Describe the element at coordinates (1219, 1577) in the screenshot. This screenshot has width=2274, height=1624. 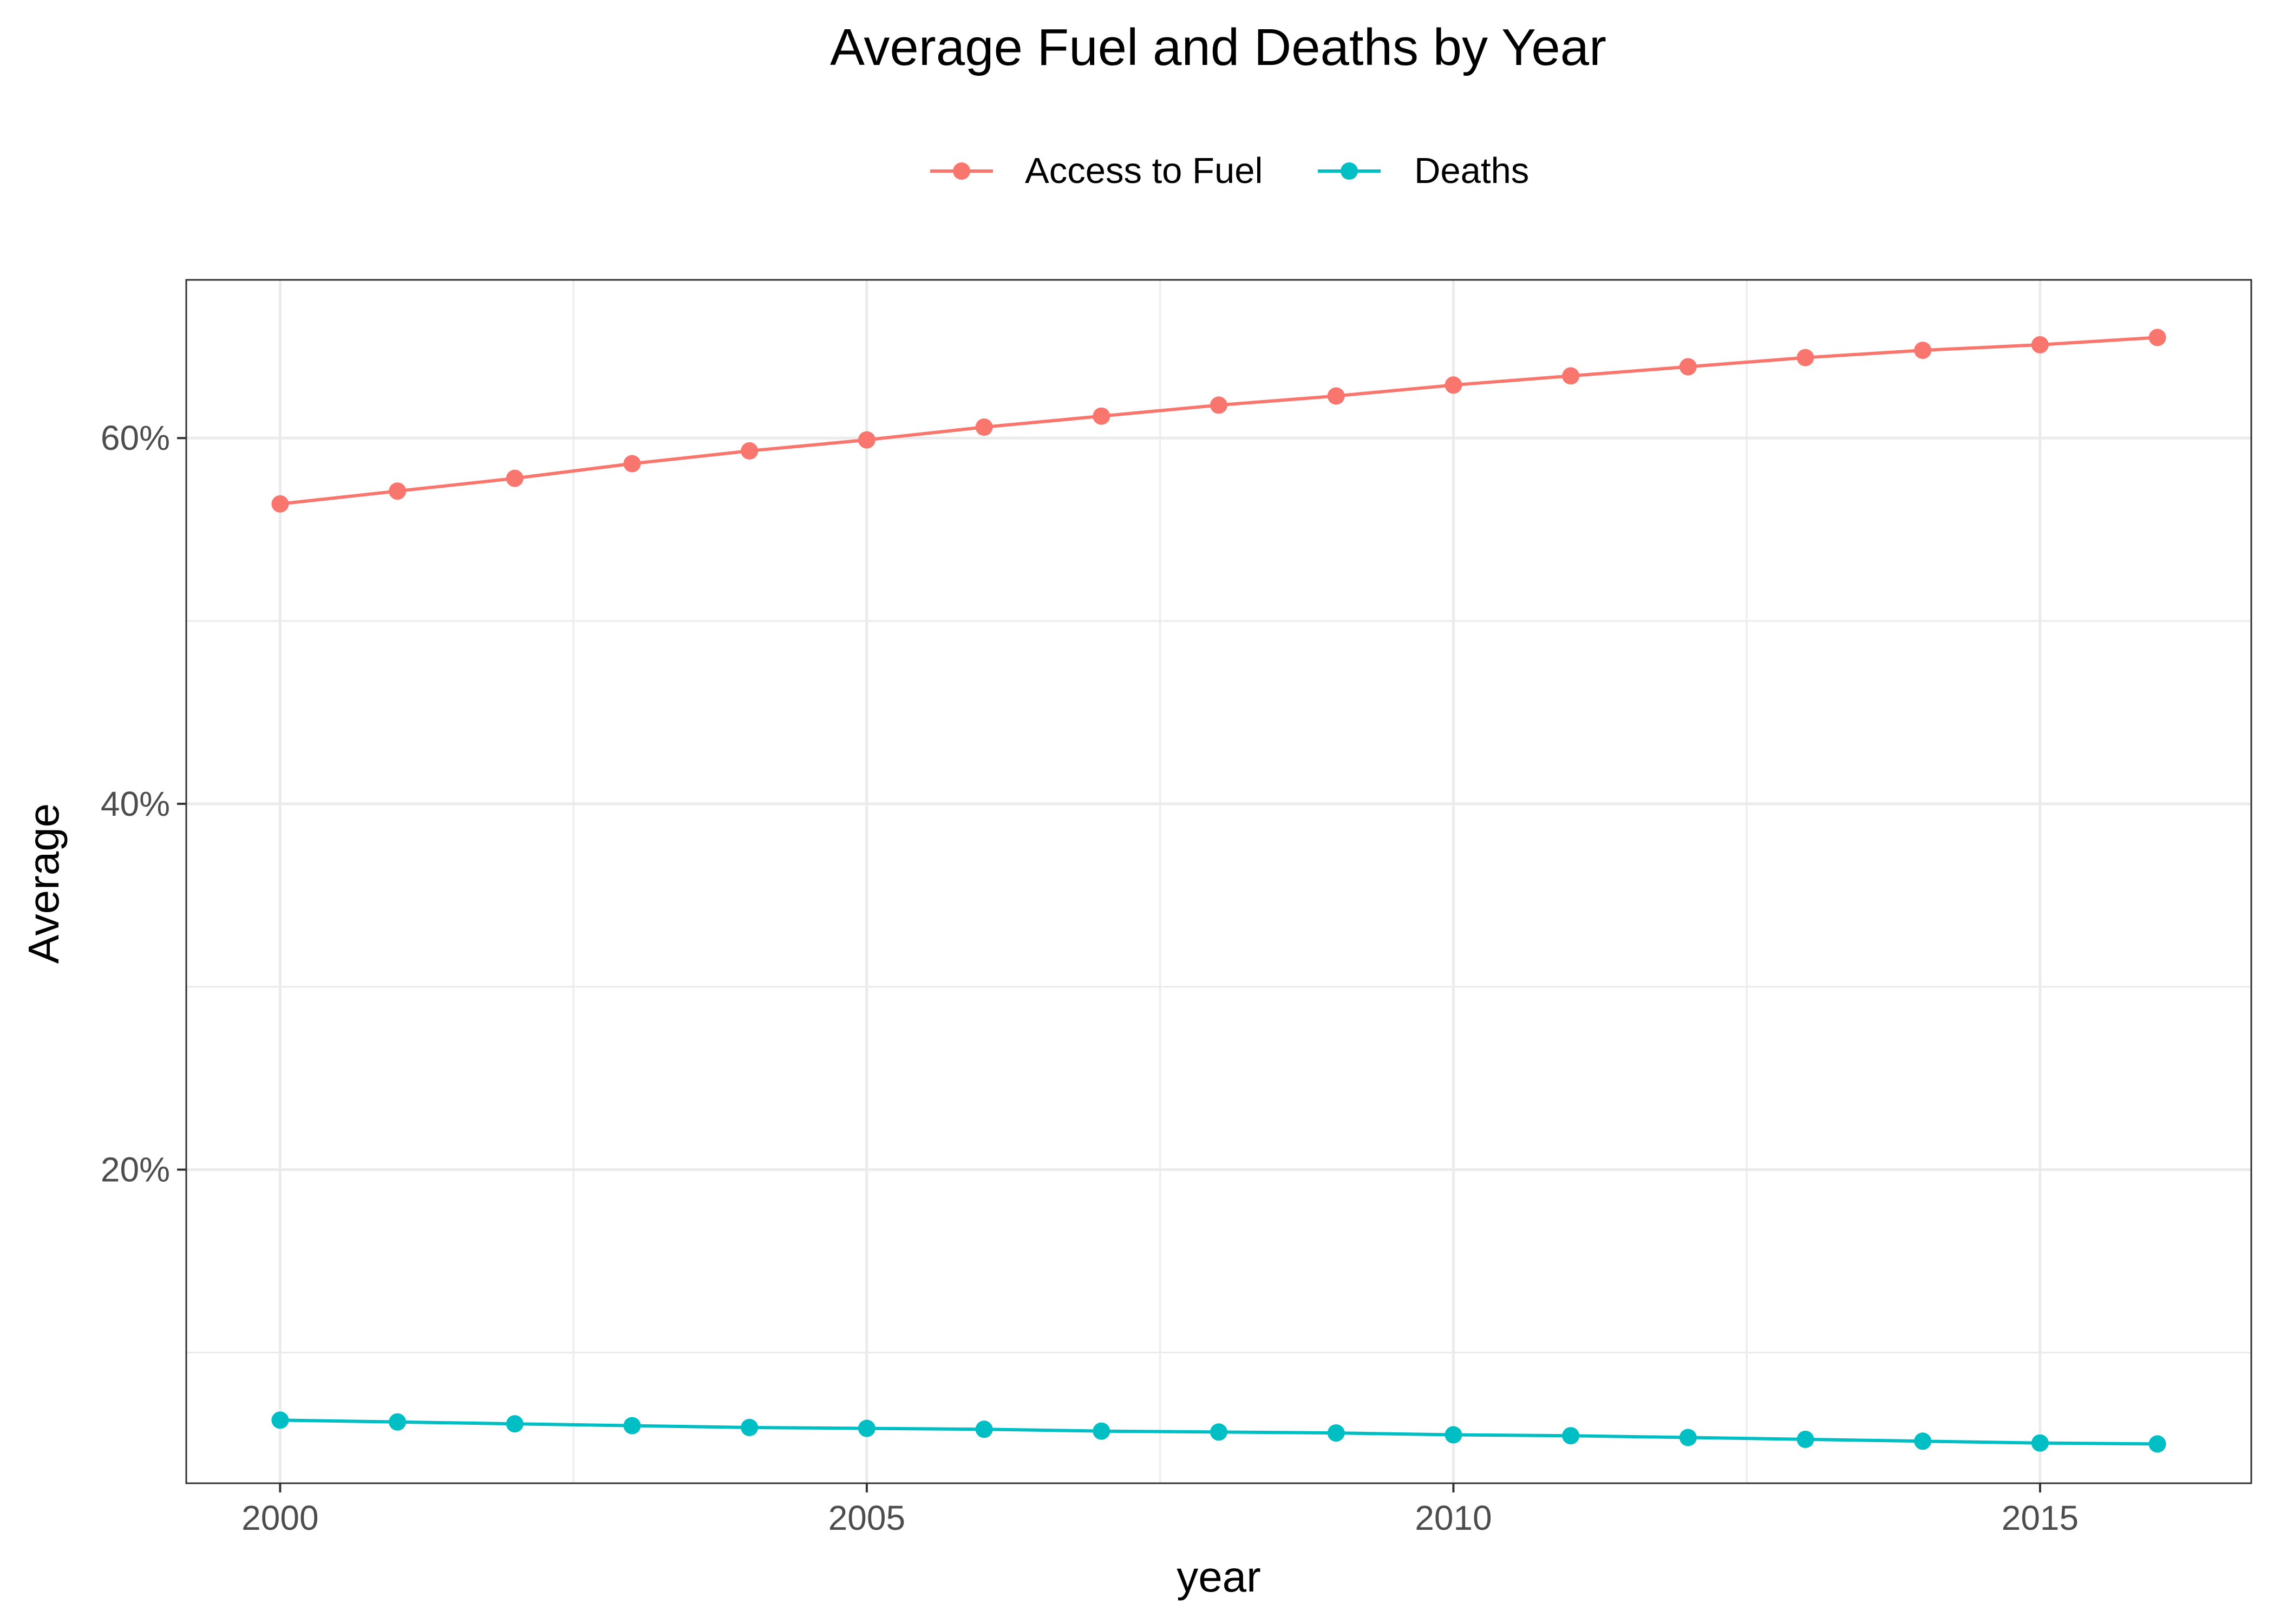
I see `x-axis-title: year` at that location.